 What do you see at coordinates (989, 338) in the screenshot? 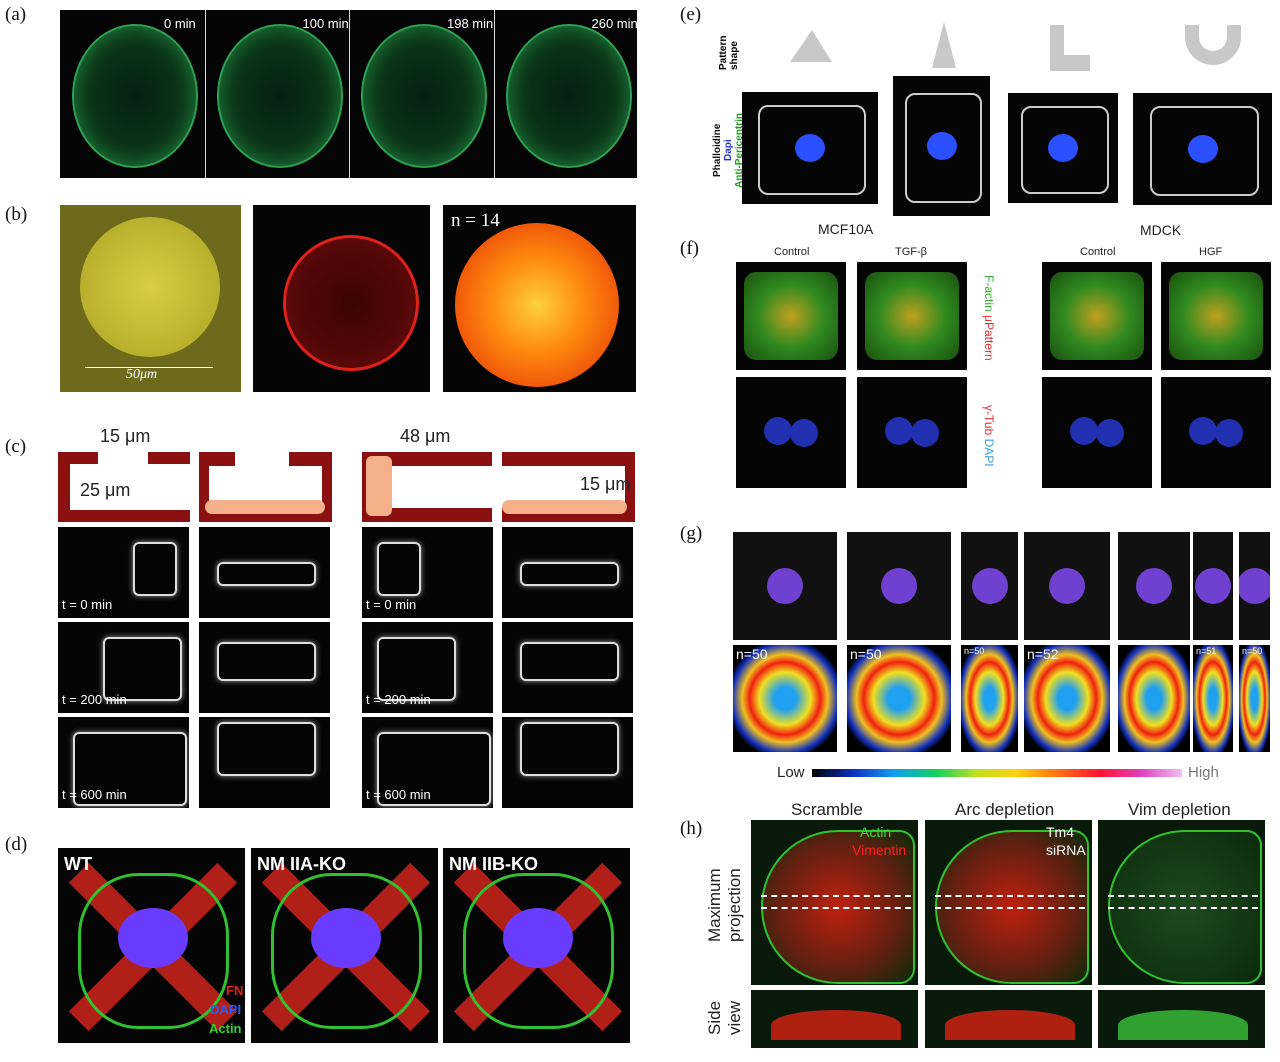
I see `stain: μPattern` at bounding box center [989, 338].